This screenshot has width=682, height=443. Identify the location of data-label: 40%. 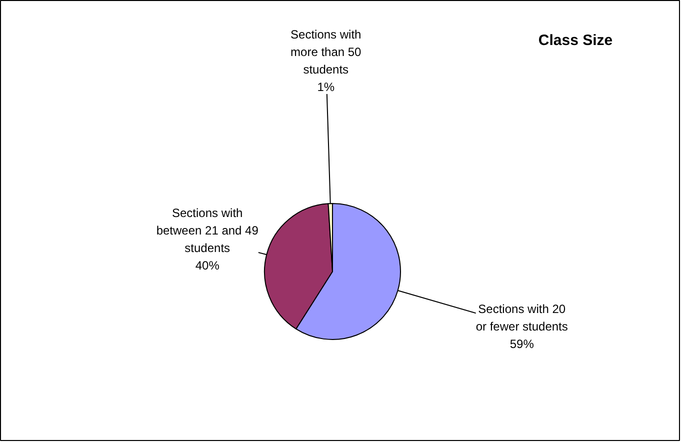
(207, 265).